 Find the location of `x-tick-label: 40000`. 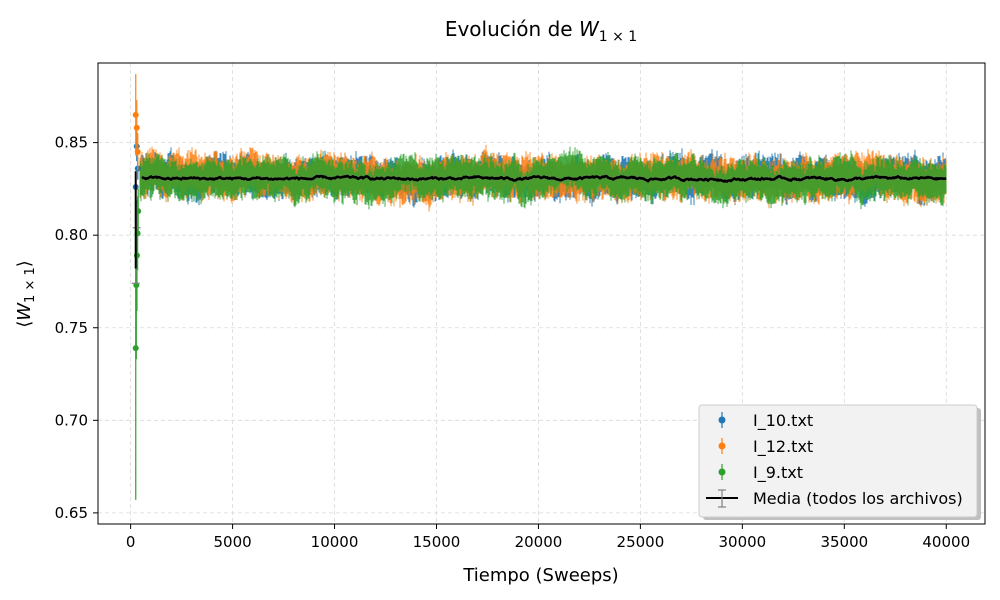

x-tick-label: 40000 is located at coordinates (946, 542).